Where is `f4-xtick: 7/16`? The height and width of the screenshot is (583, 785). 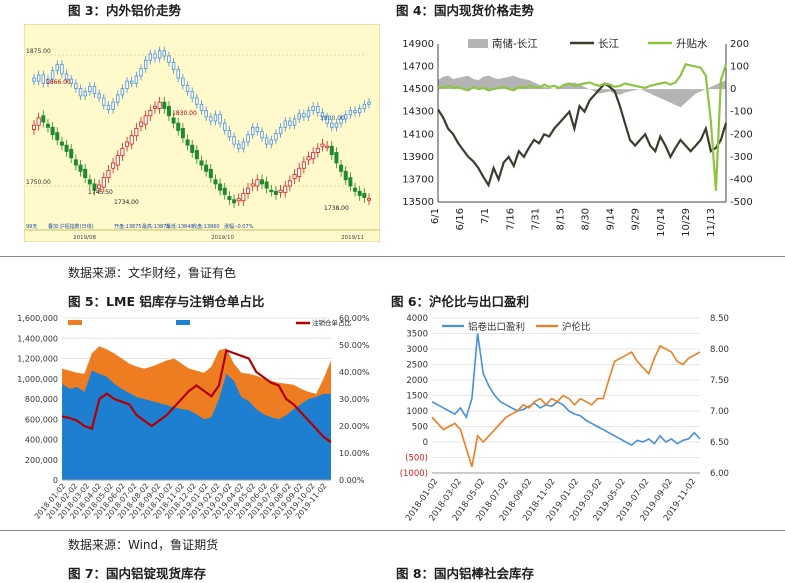
f4-xtick: 7/16 is located at coordinates (510, 219).